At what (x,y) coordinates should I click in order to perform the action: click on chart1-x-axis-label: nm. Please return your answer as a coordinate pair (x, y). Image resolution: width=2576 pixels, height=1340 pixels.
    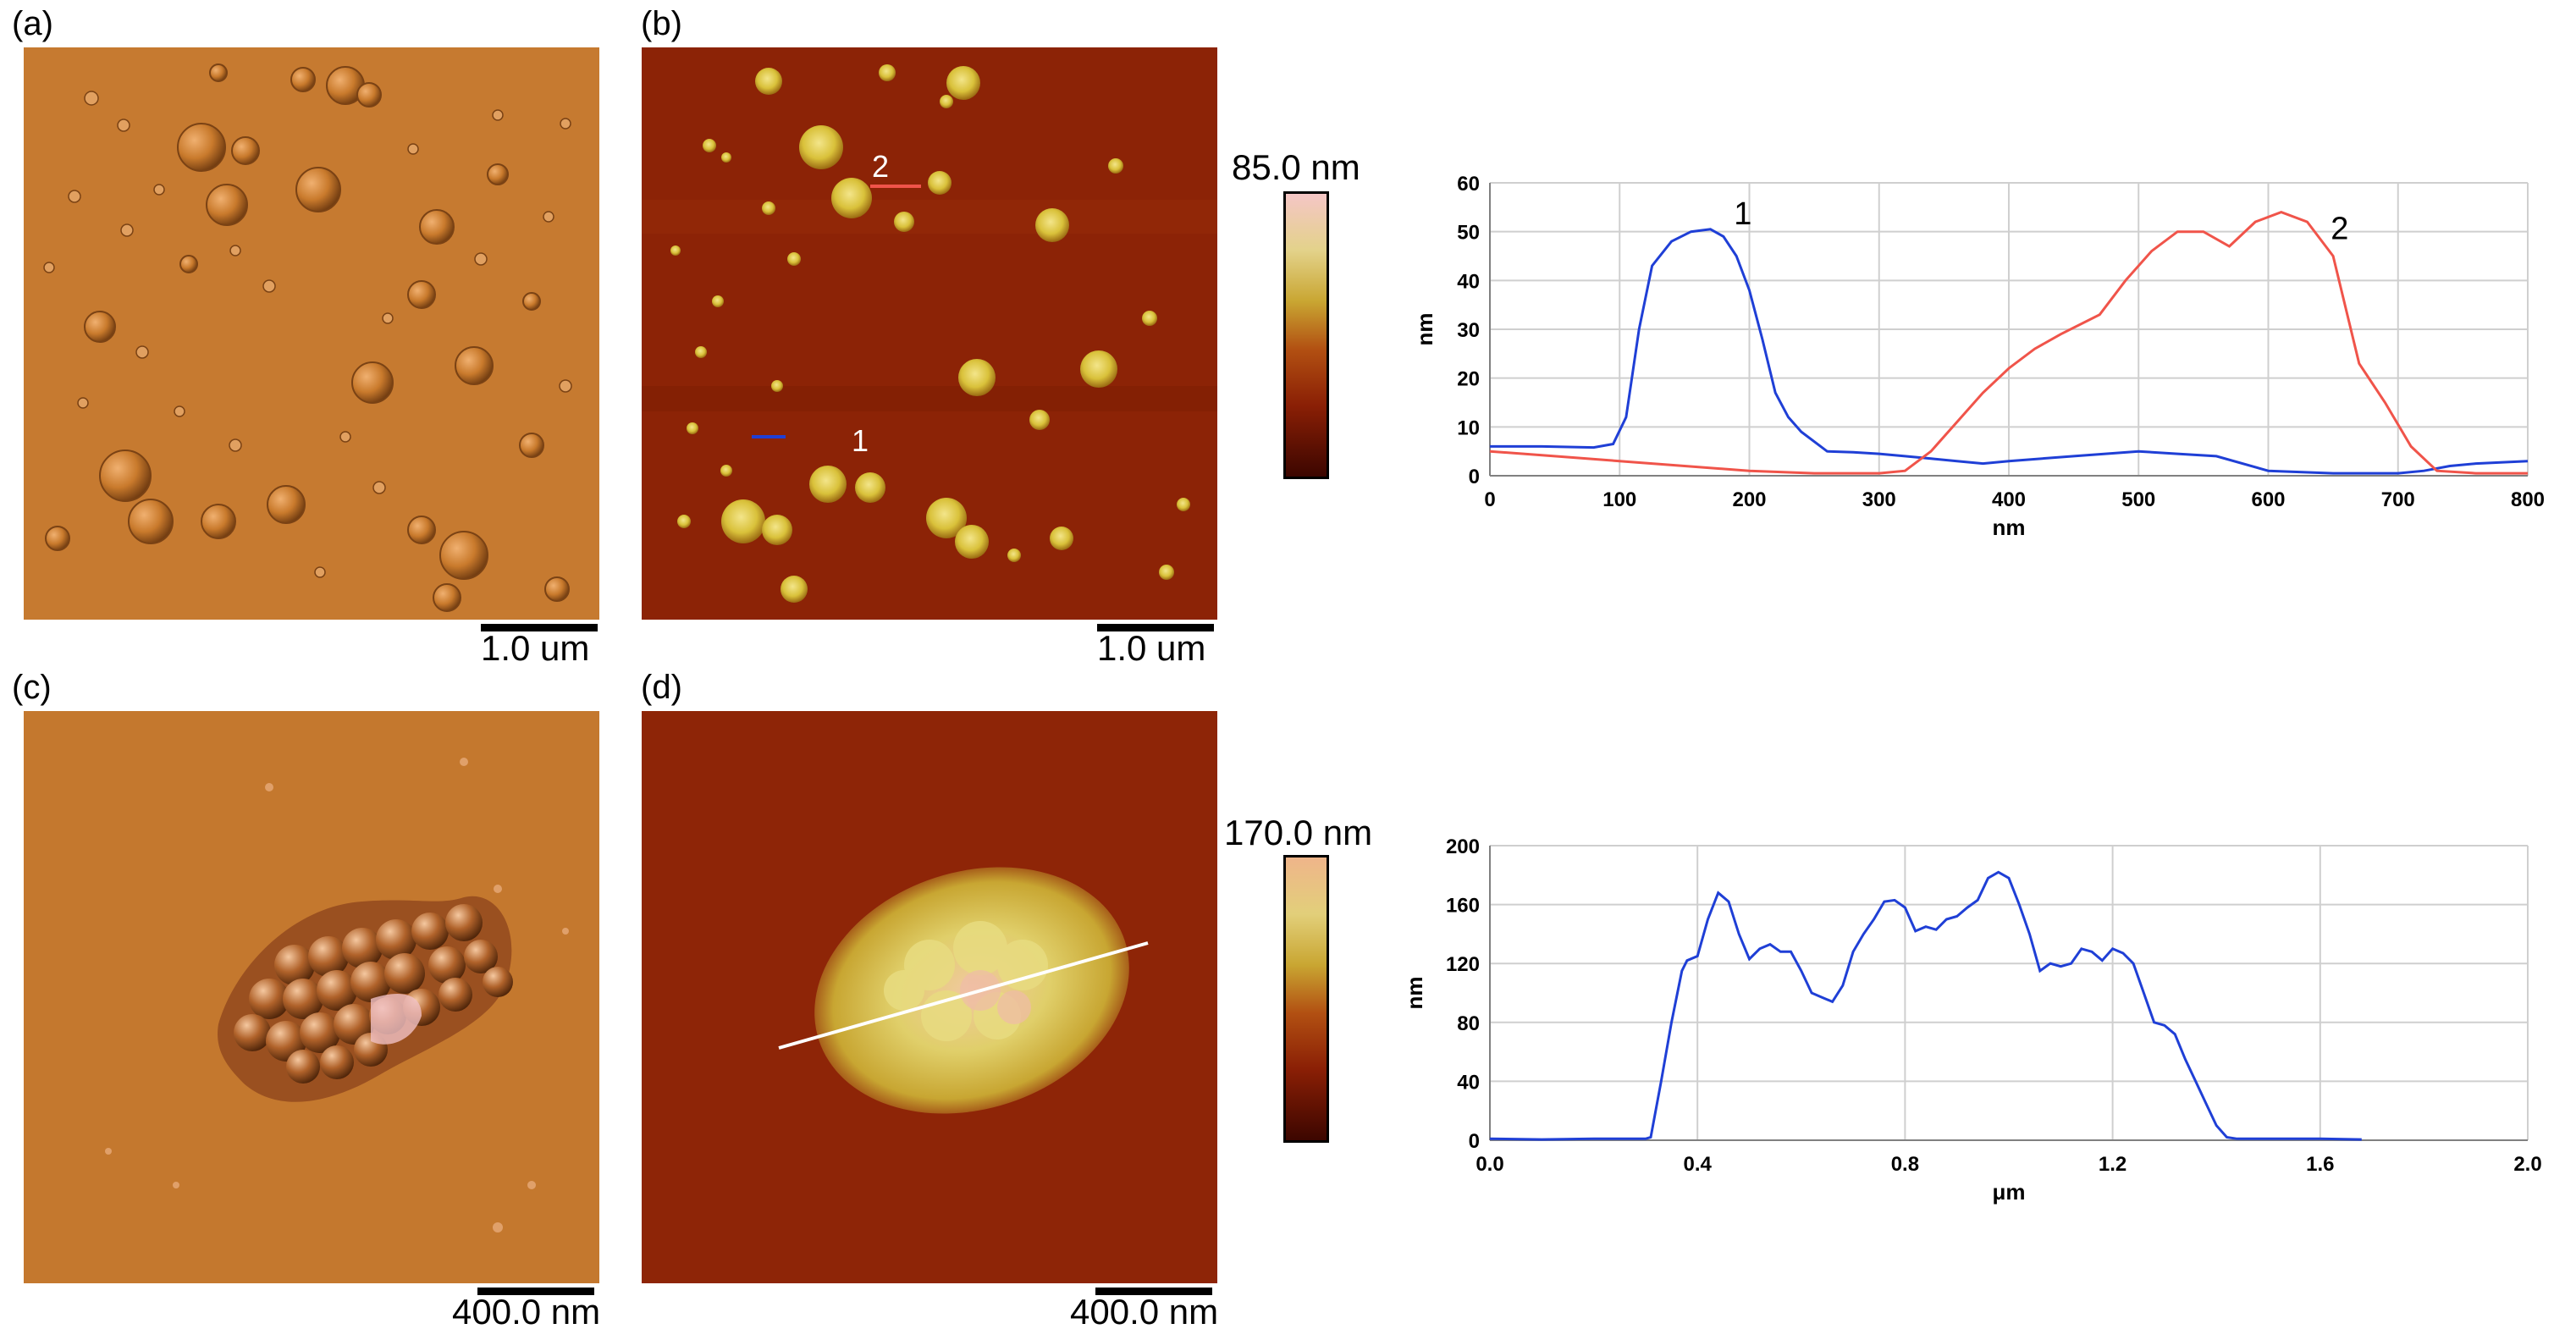
    Looking at the image, I should click on (2010, 528).